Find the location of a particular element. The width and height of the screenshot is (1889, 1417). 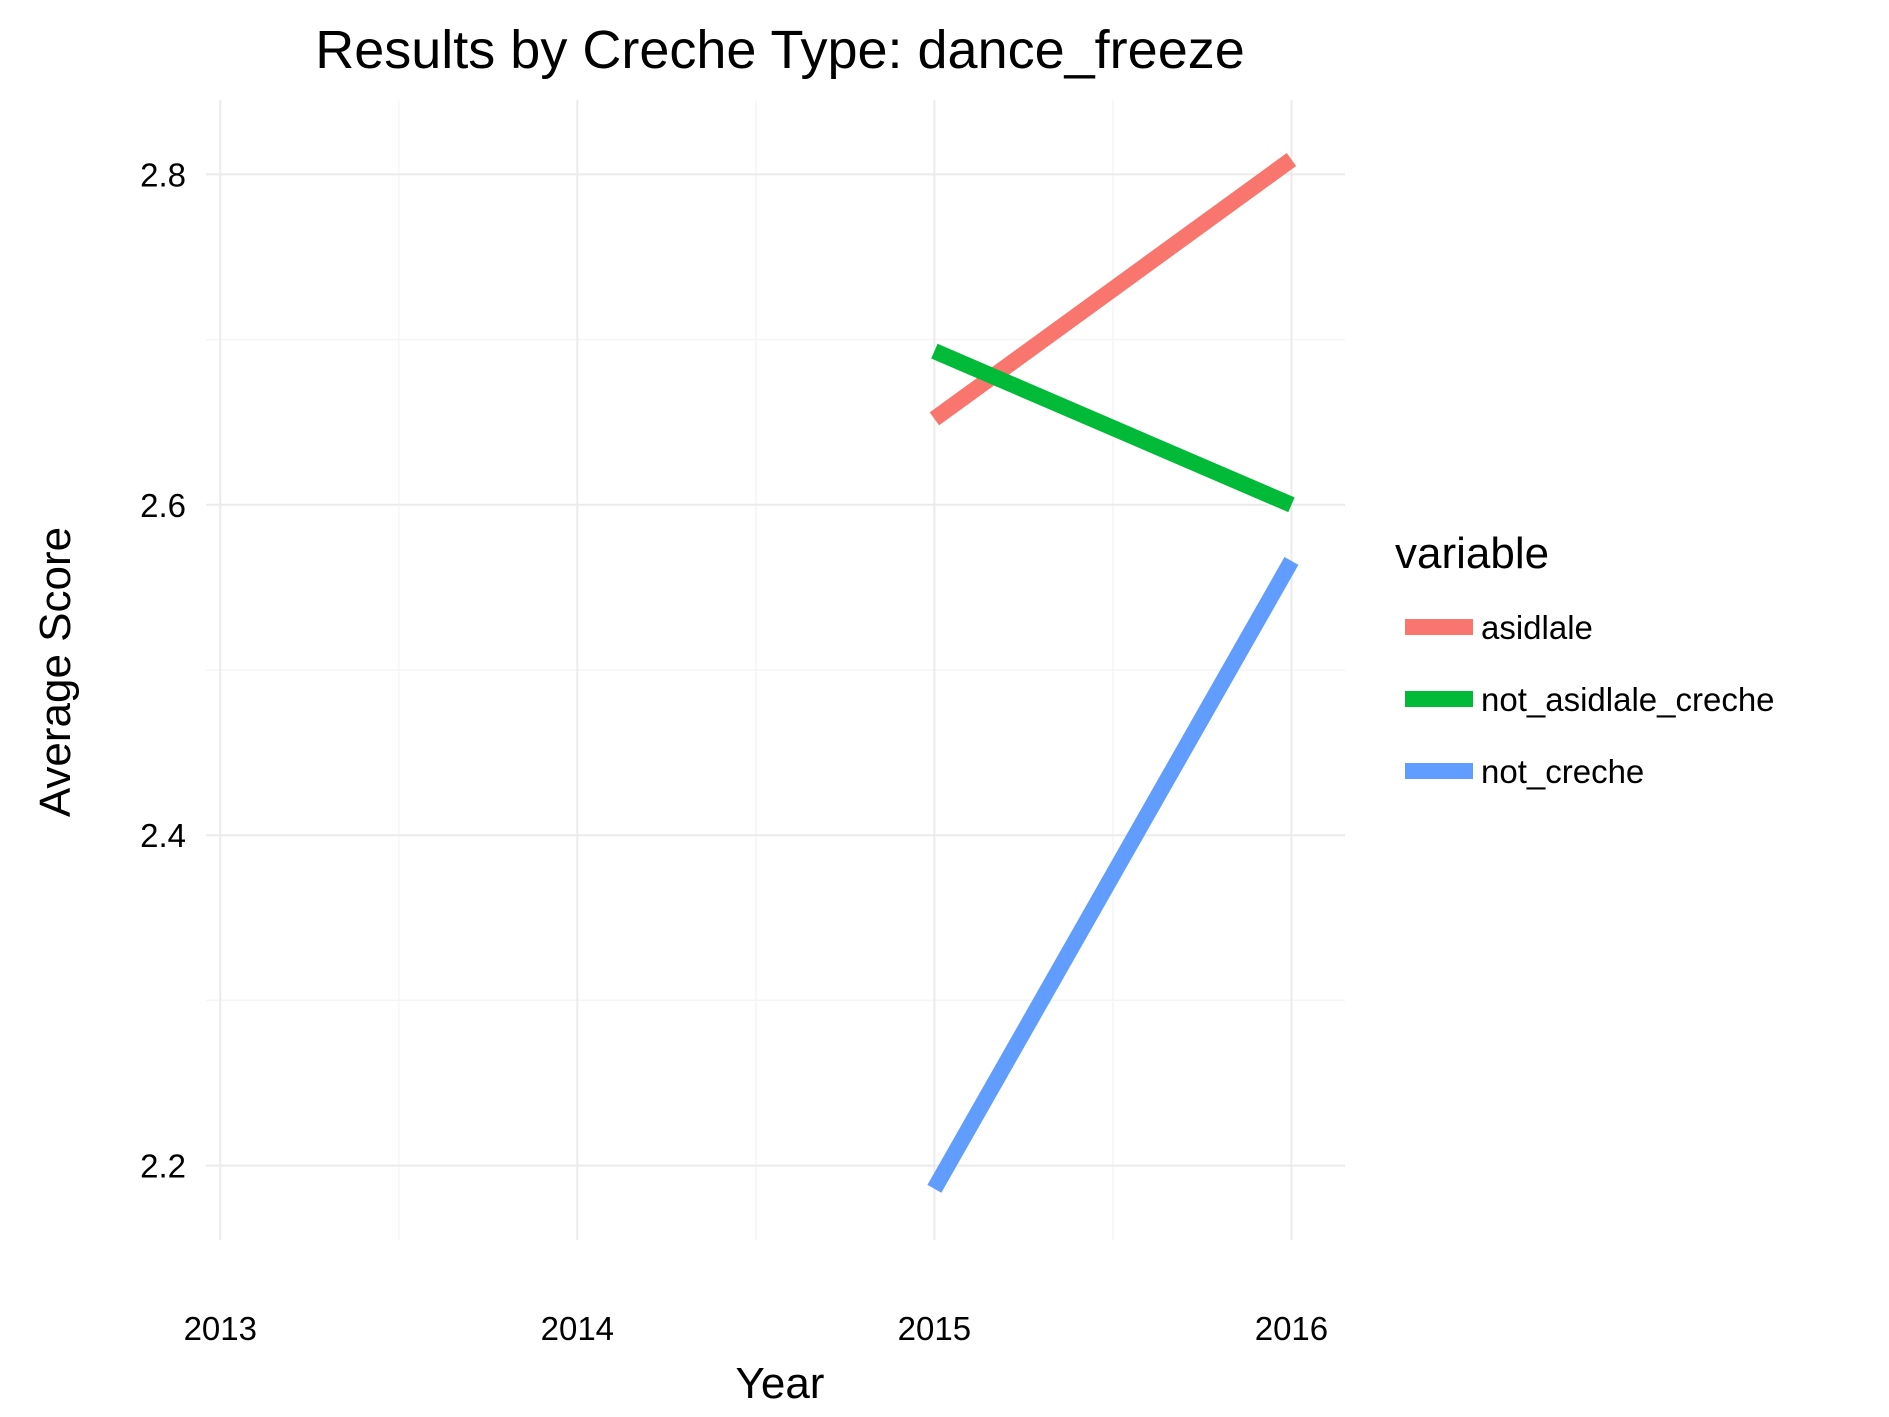

legend-label: not_creche is located at coordinates (1562, 771).